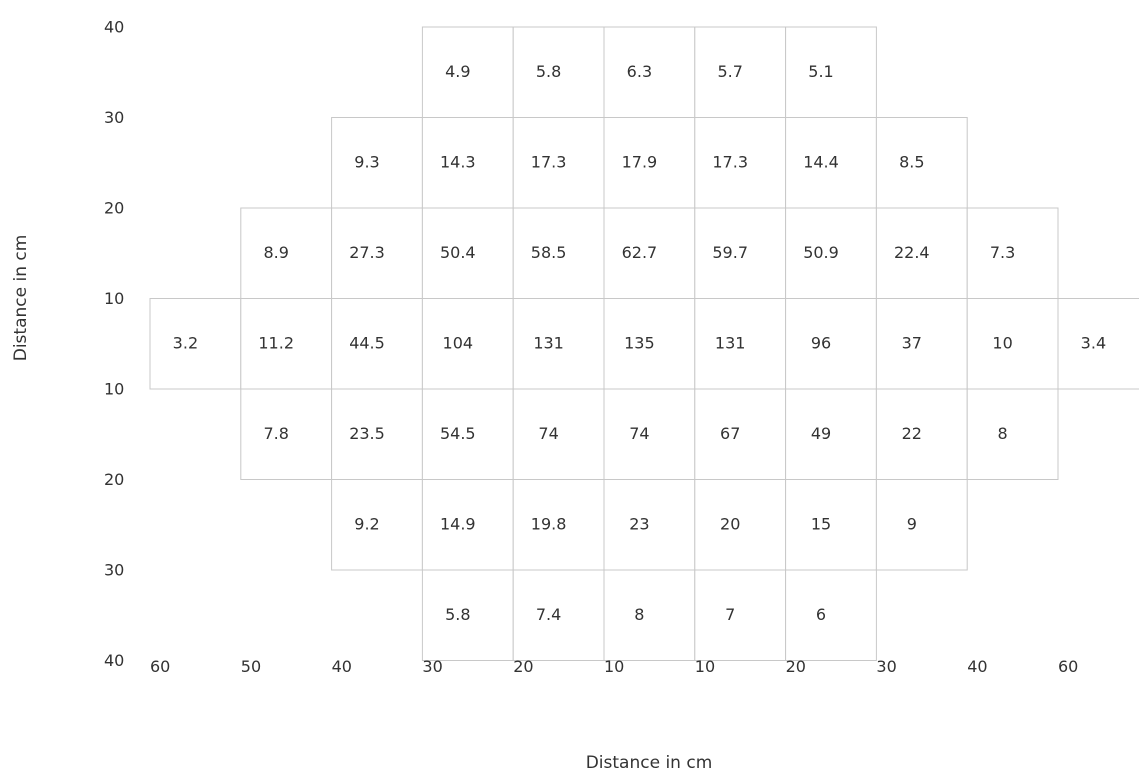 The height and width of the screenshot is (771, 1139). I want to click on y-axis-ticks: 40 30 20 10 10 20 30 40, so click(114, 344).